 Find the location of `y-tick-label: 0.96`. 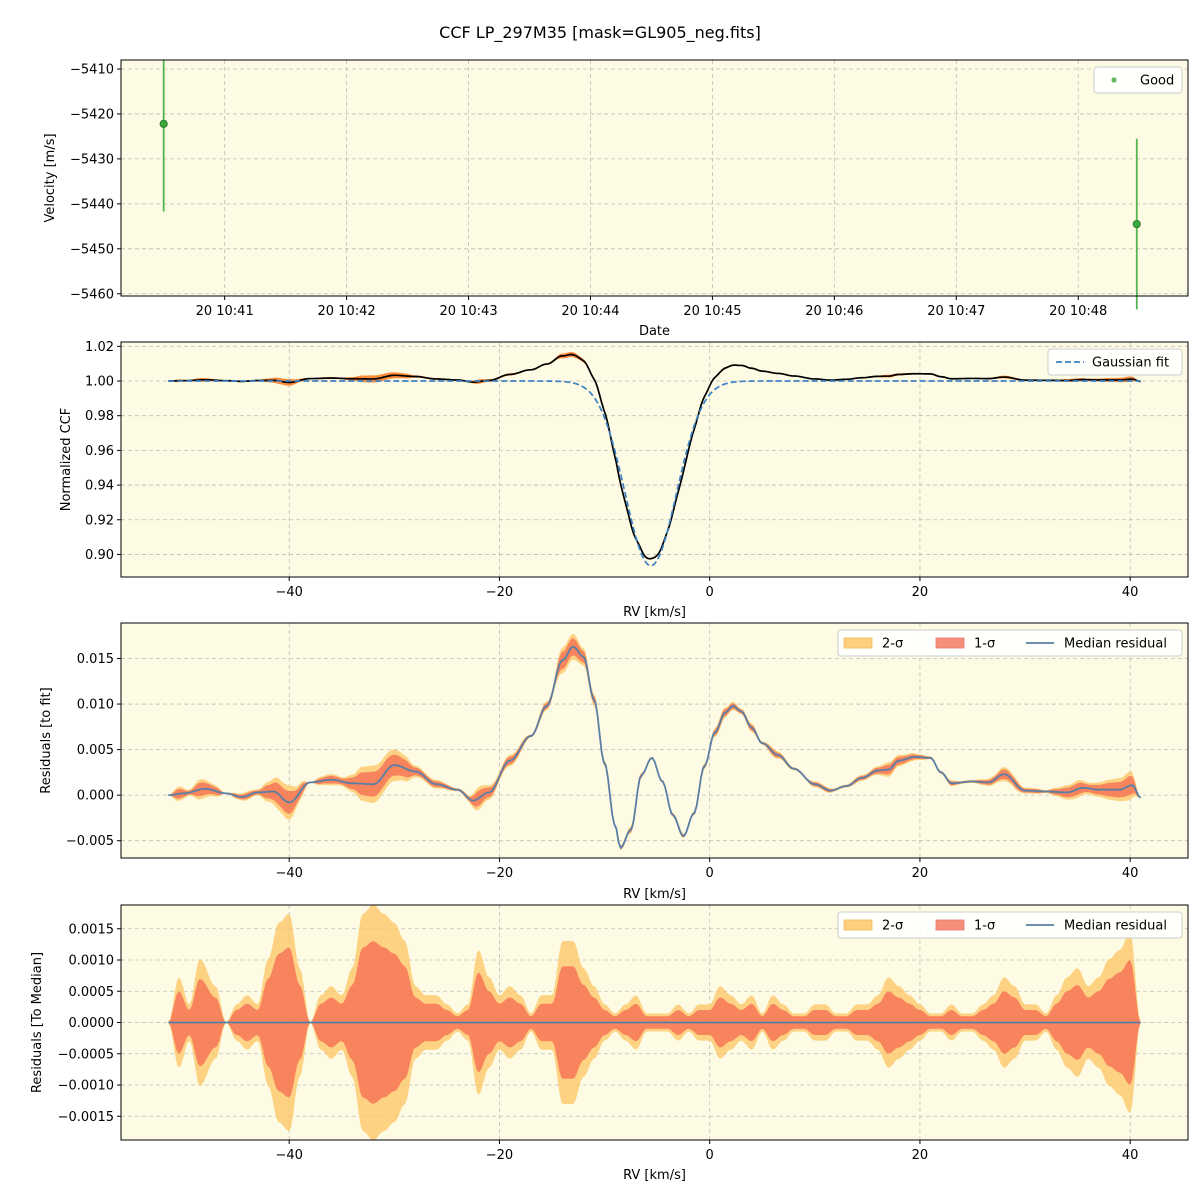

y-tick-label: 0.96 is located at coordinates (99, 451).